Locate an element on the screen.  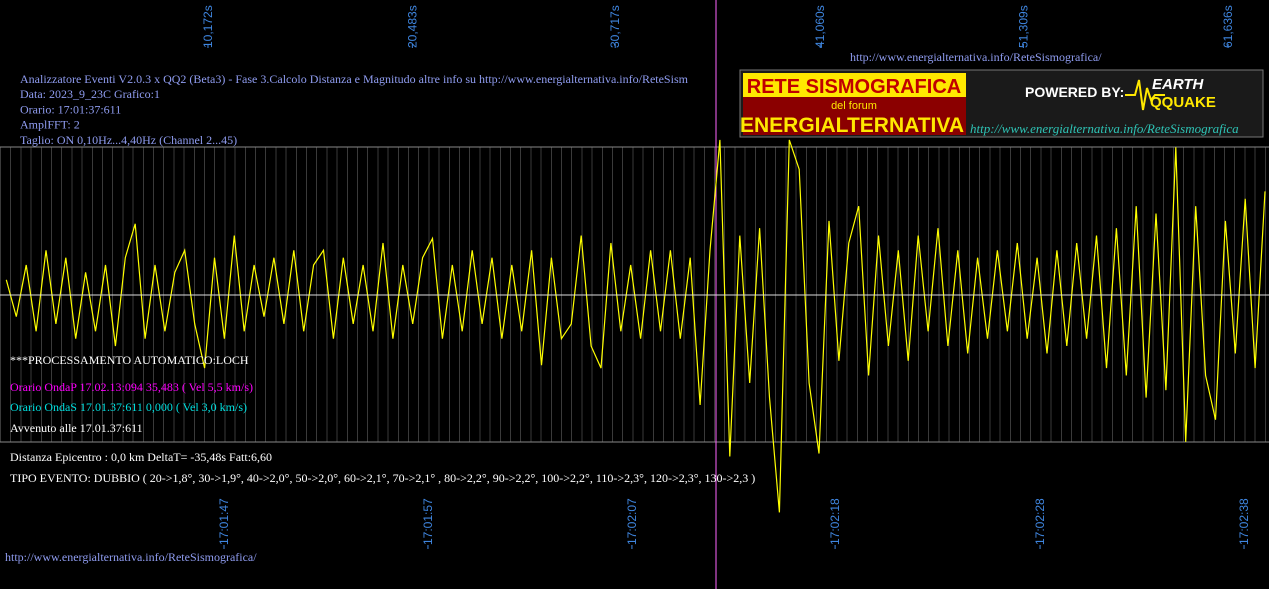
x-tick-label: 10,172s is located at coordinates (208, 26).